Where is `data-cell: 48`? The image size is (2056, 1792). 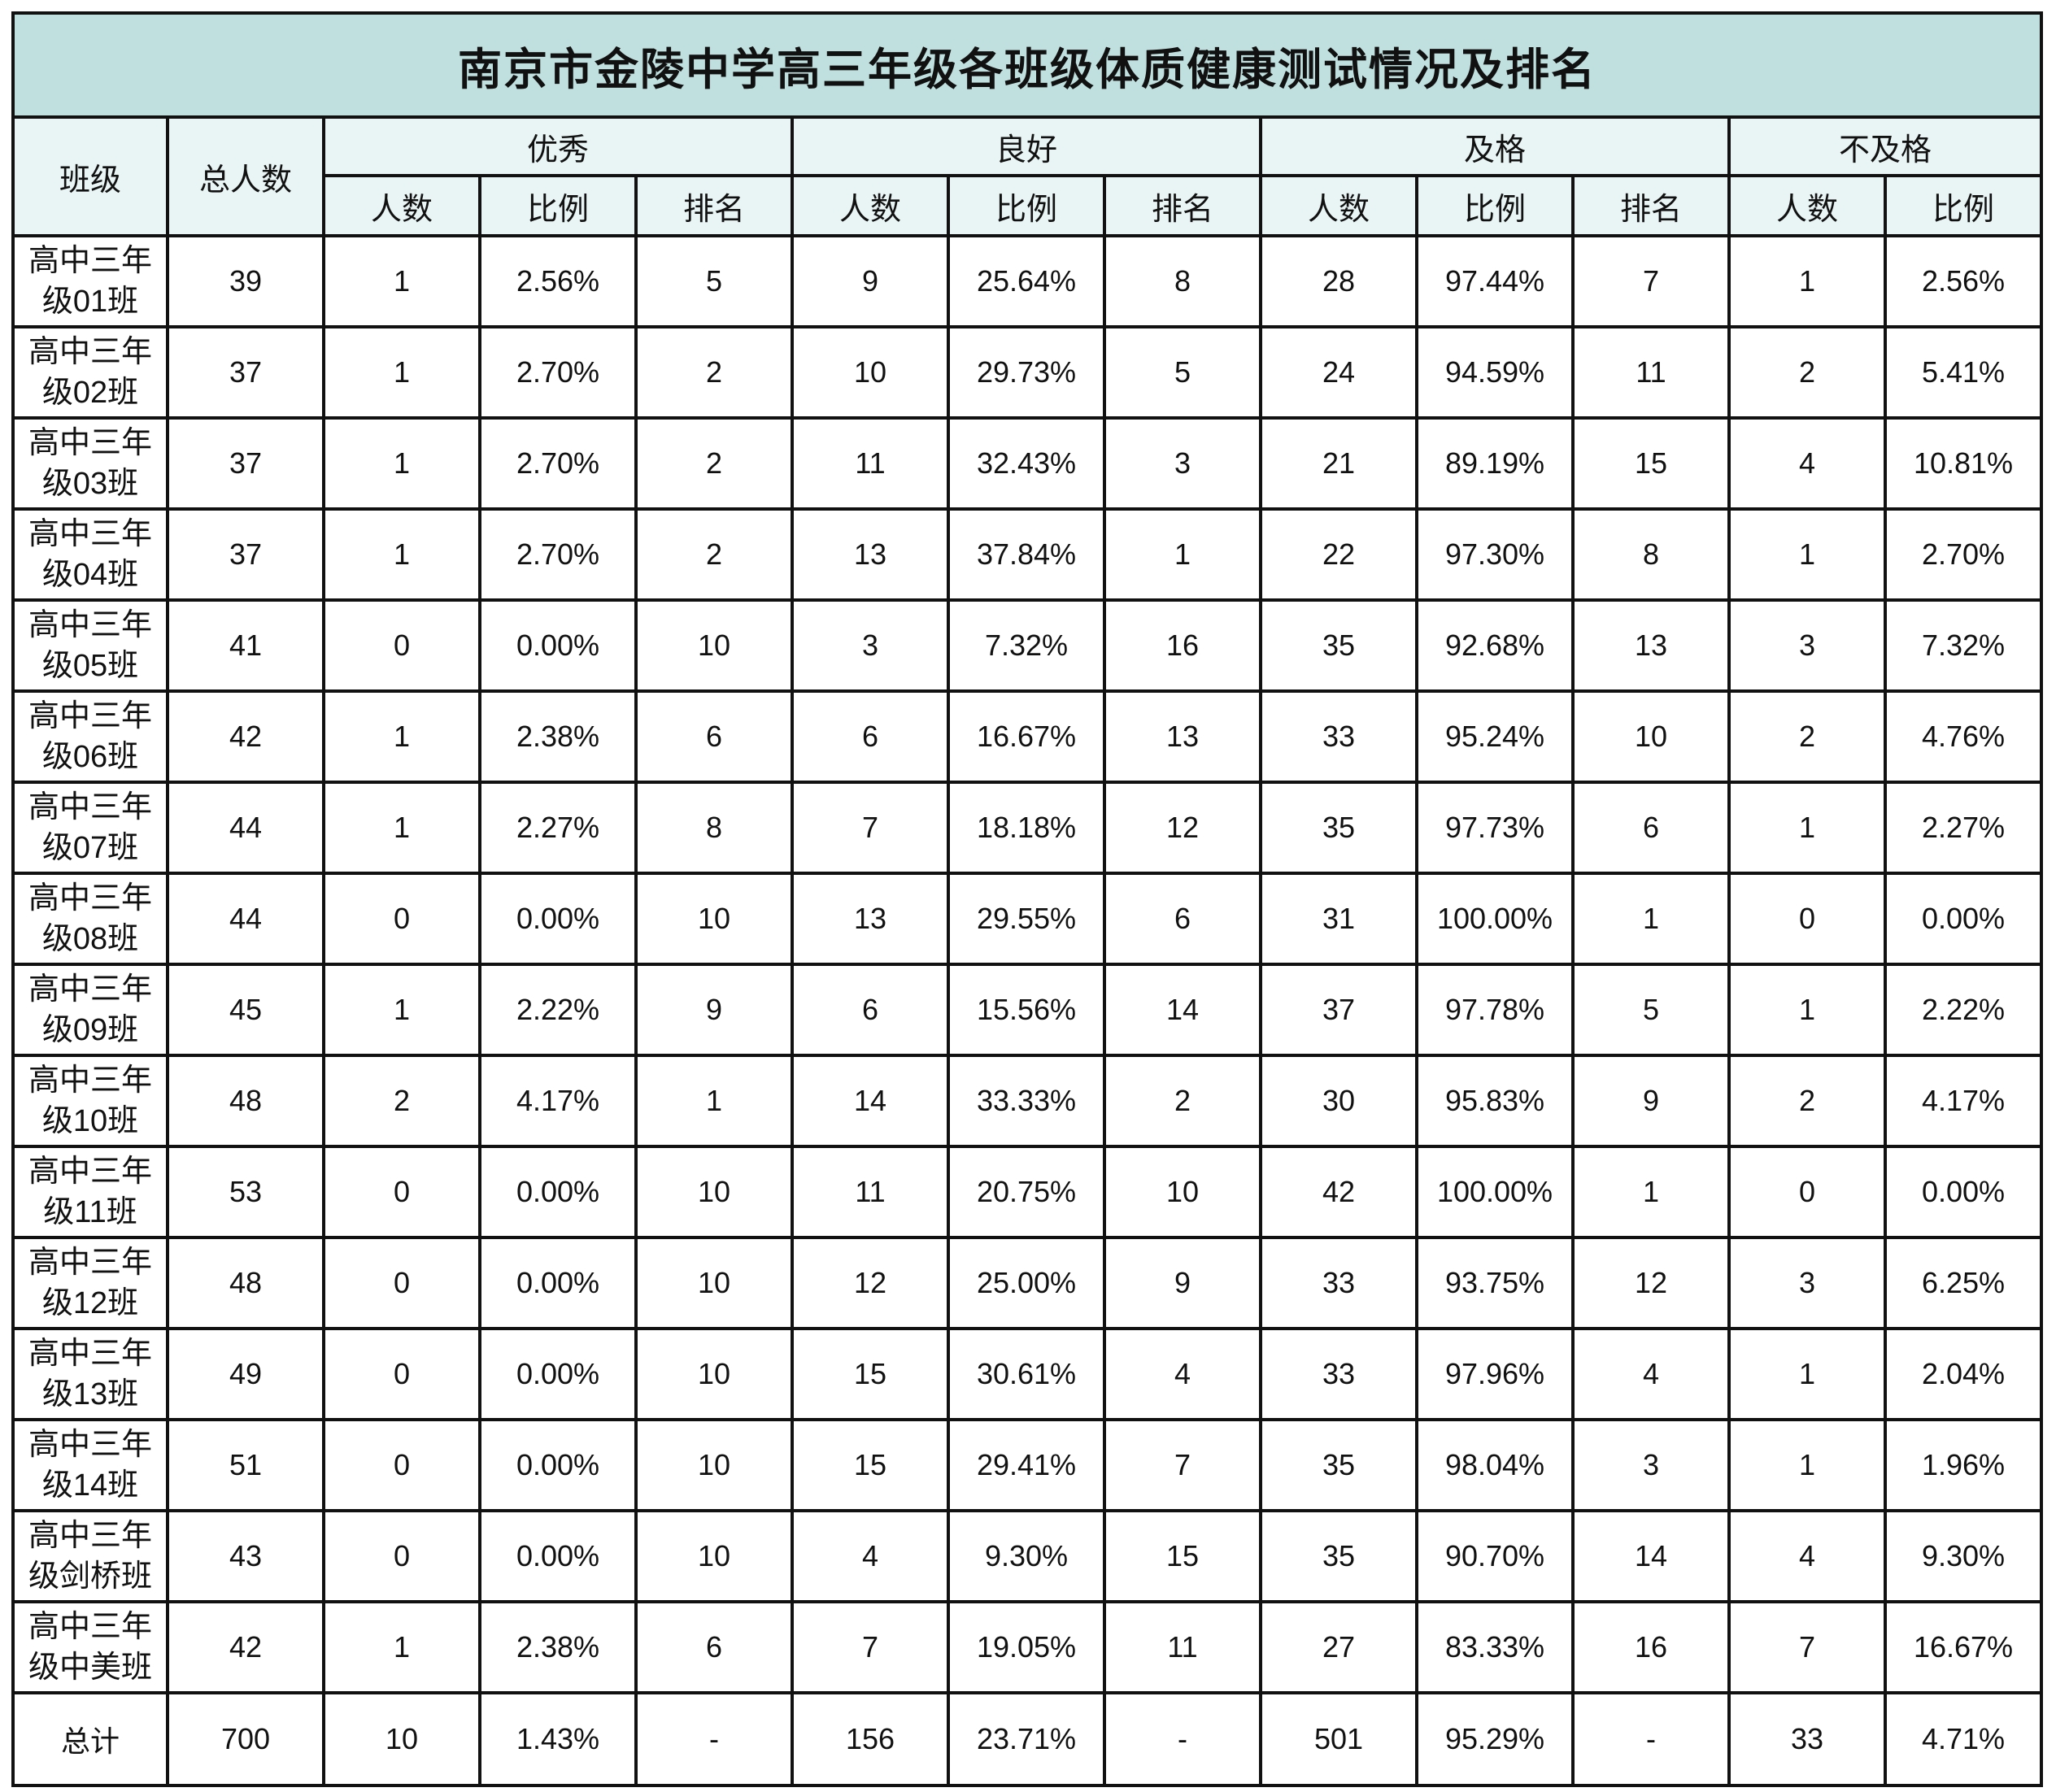 data-cell: 48 is located at coordinates (246, 1101).